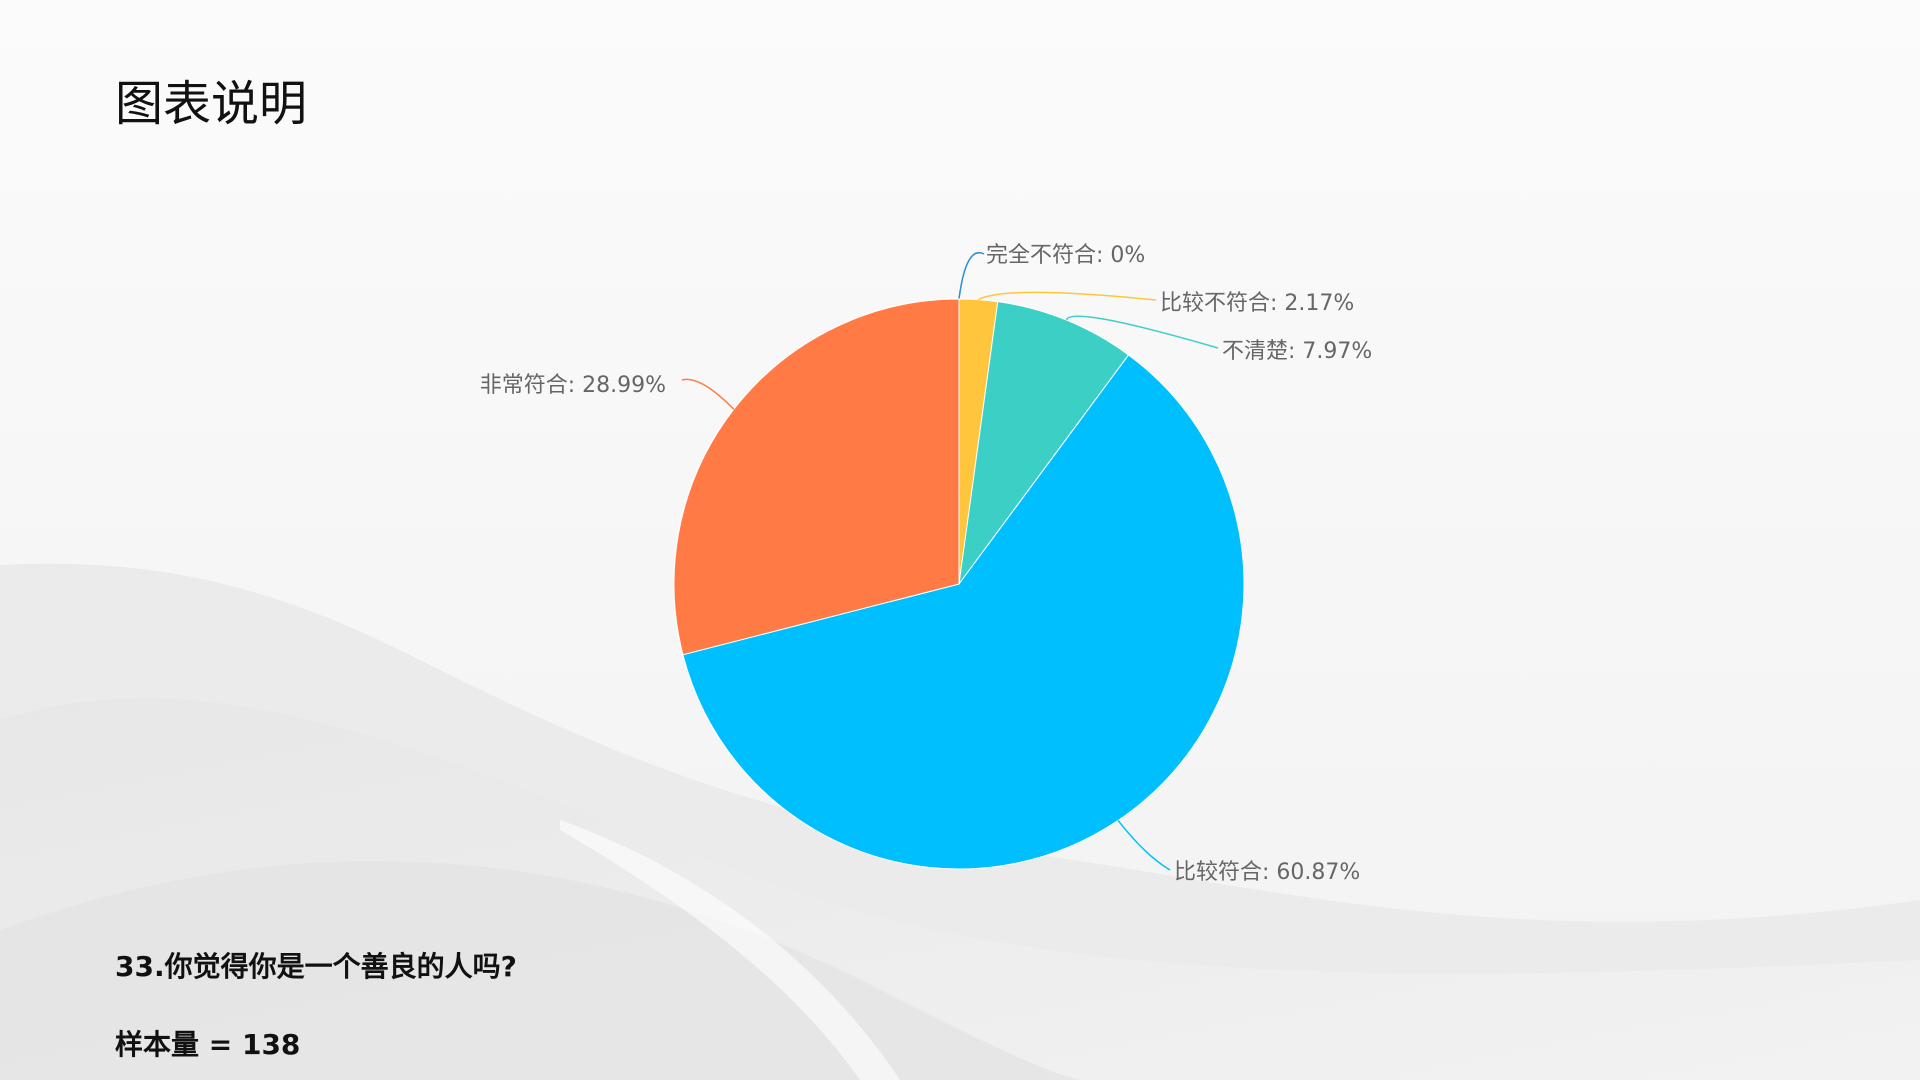  What do you see at coordinates (1065, 255) in the screenshot?
I see `slice-label-1: 完全不符合: 0%` at bounding box center [1065, 255].